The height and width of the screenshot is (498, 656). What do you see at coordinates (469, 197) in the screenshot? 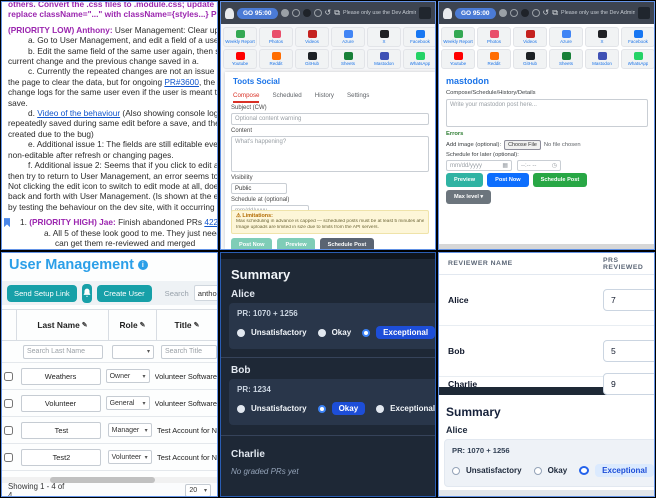
I see `max-level-button: Max level ▾` at bounding box center [469, 197].